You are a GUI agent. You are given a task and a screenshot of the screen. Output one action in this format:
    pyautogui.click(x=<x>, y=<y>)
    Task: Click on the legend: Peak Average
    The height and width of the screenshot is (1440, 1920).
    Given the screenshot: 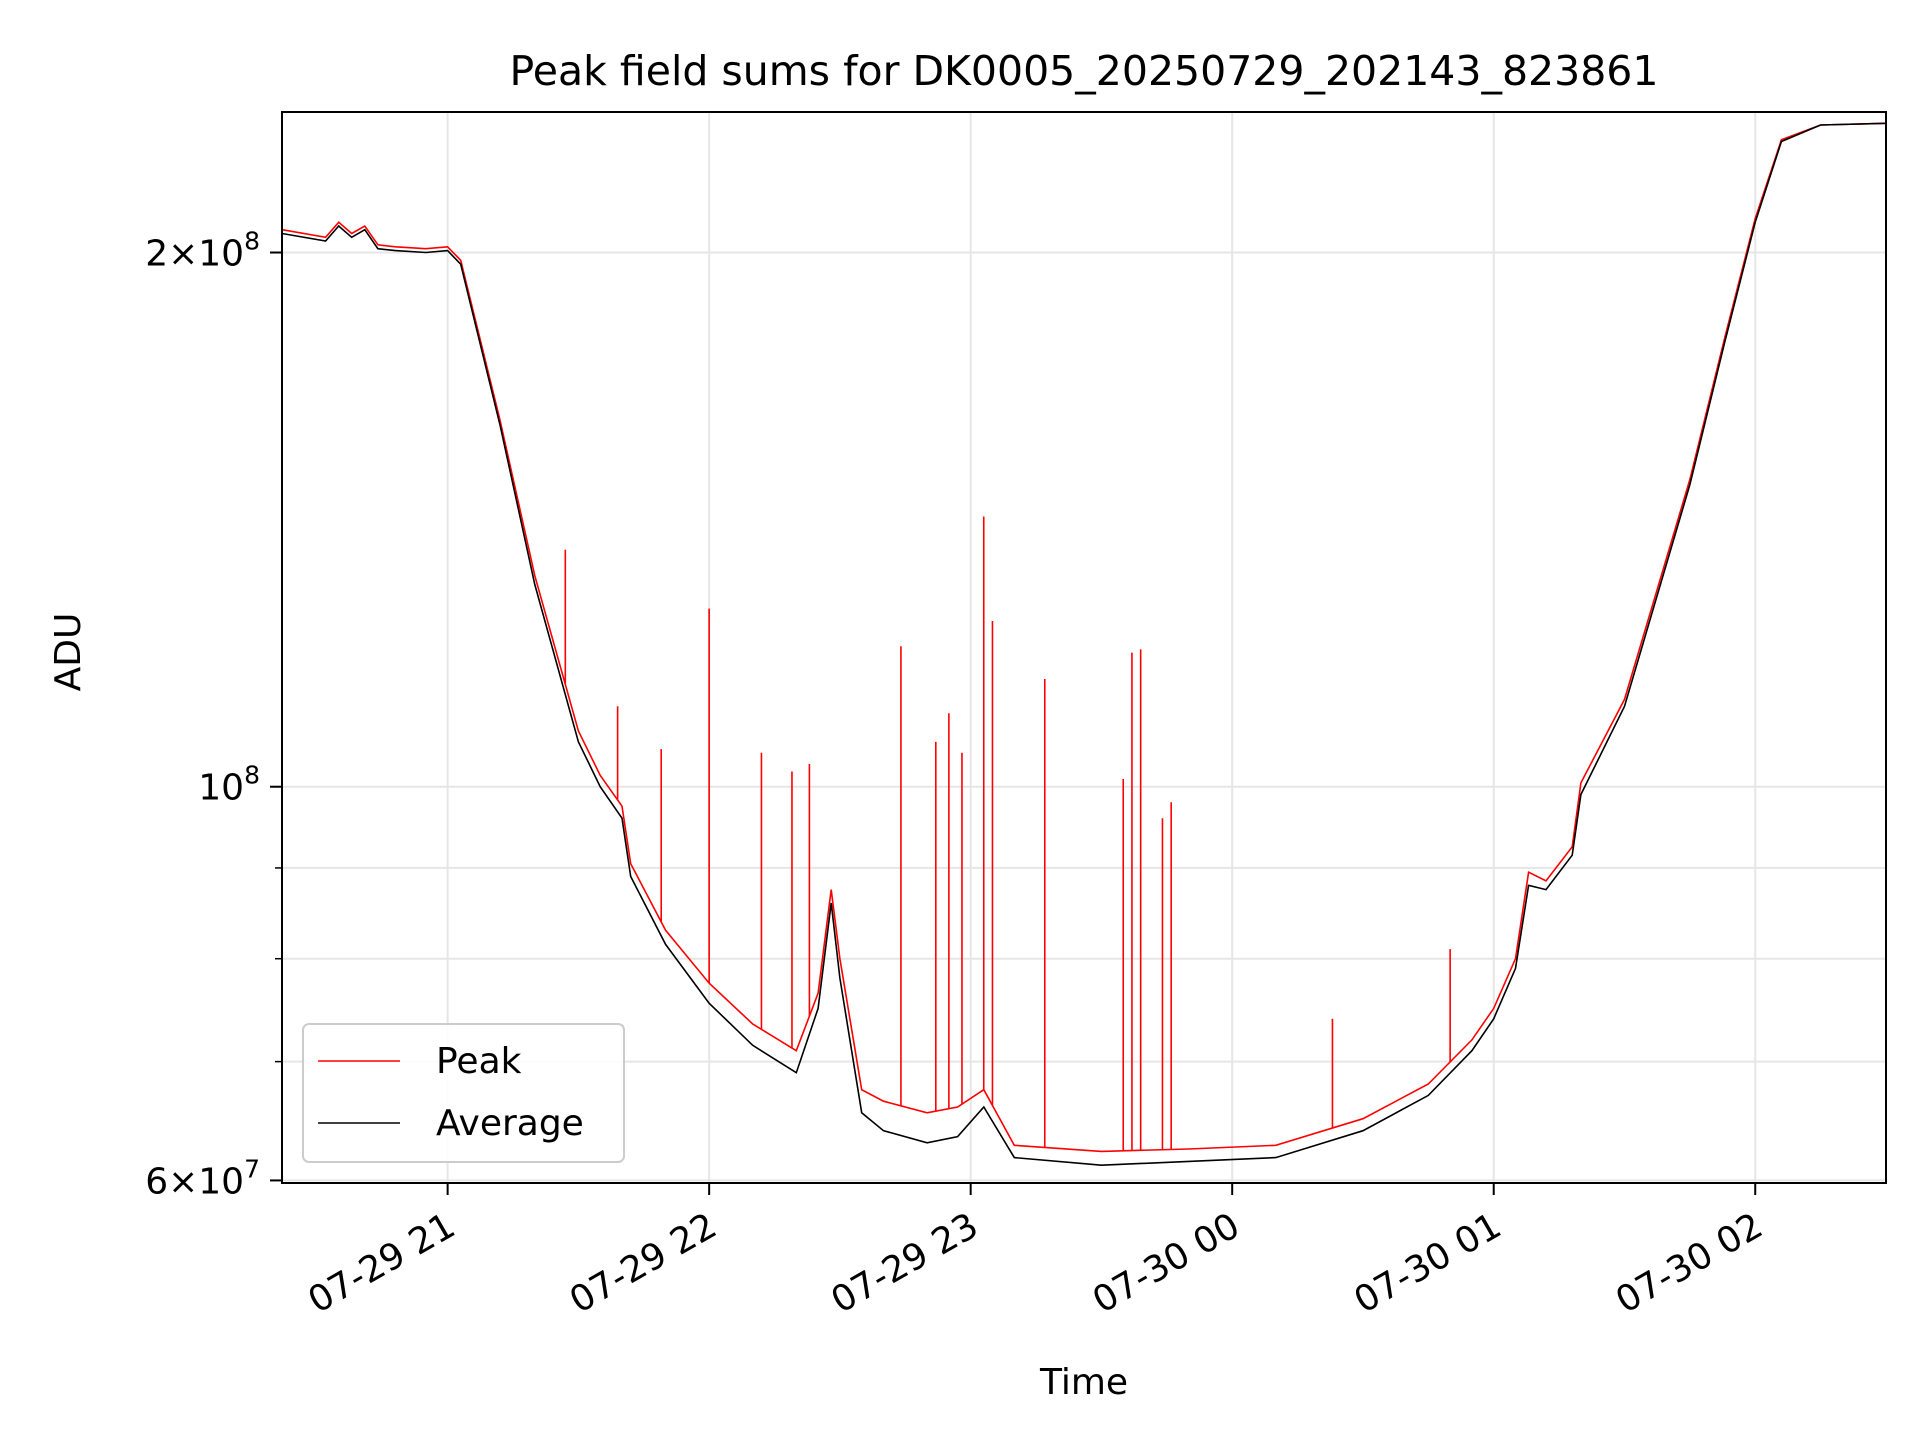 What is the action you would take?
    pyautogui.click(x=463, y=1093)
    